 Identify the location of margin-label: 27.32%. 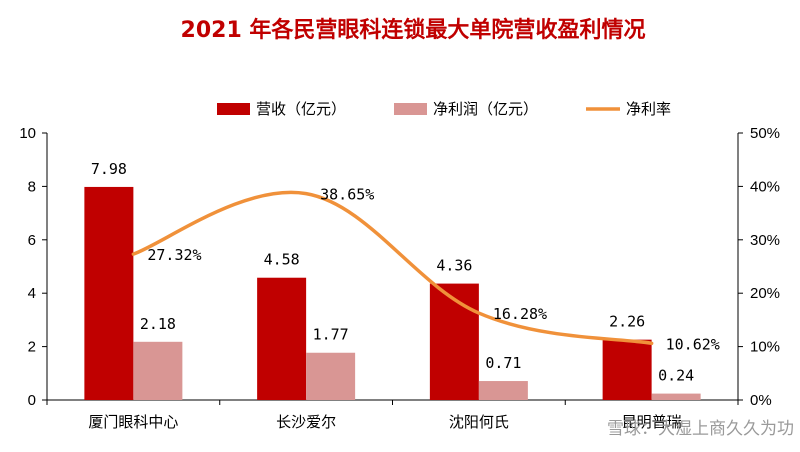
(174, 255).